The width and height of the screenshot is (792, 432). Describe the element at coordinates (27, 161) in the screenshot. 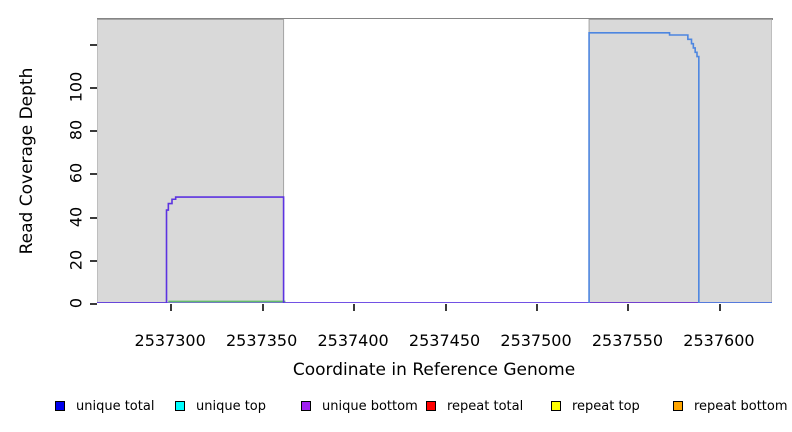

I see `y-axis-title: Read Coverage Depth` at that location.